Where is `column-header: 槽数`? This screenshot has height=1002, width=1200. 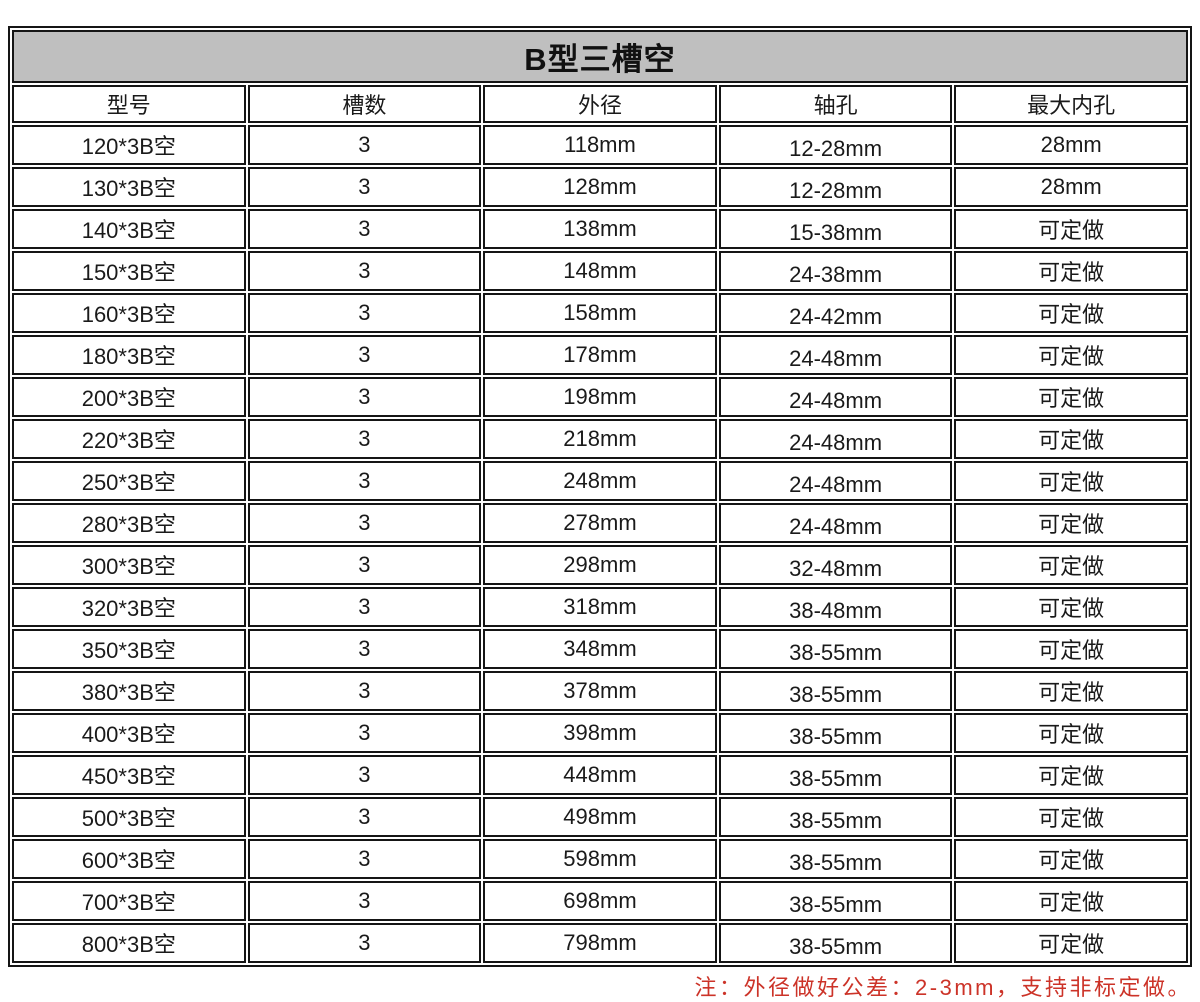 column-header: 槽数 is located at coordinates (364, 104).